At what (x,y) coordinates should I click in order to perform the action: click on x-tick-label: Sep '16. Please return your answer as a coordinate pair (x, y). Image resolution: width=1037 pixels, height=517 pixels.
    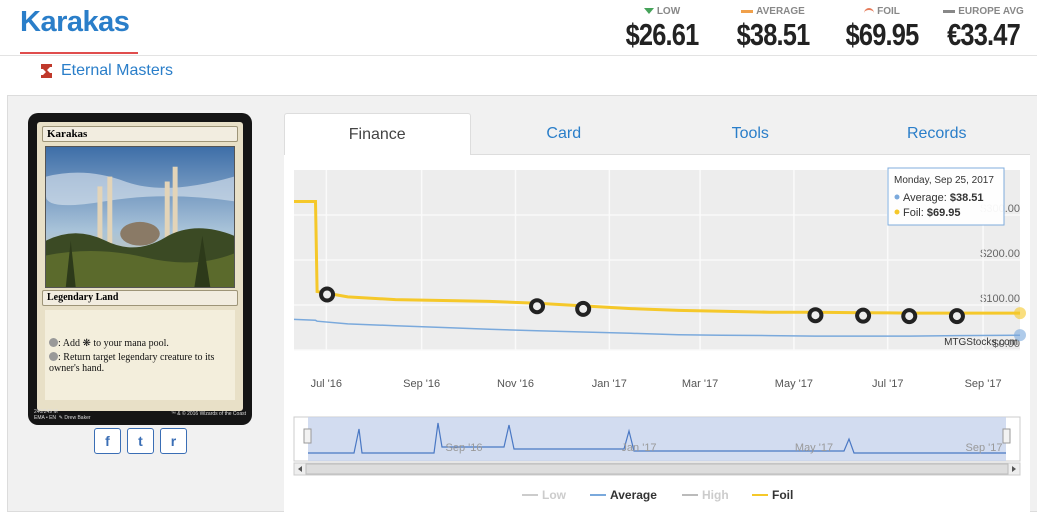
    Looking at the image, I should click on (421, 384).